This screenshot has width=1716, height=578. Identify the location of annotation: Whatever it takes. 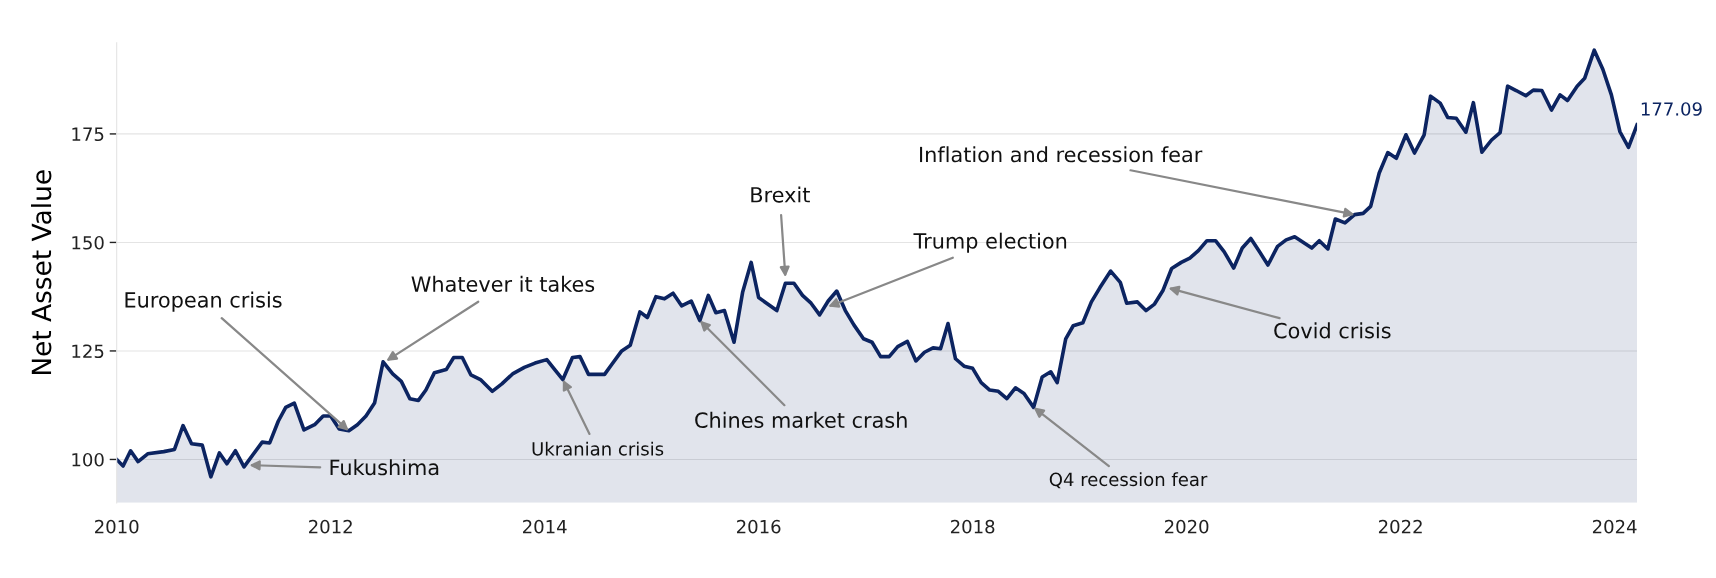
(503, 283).